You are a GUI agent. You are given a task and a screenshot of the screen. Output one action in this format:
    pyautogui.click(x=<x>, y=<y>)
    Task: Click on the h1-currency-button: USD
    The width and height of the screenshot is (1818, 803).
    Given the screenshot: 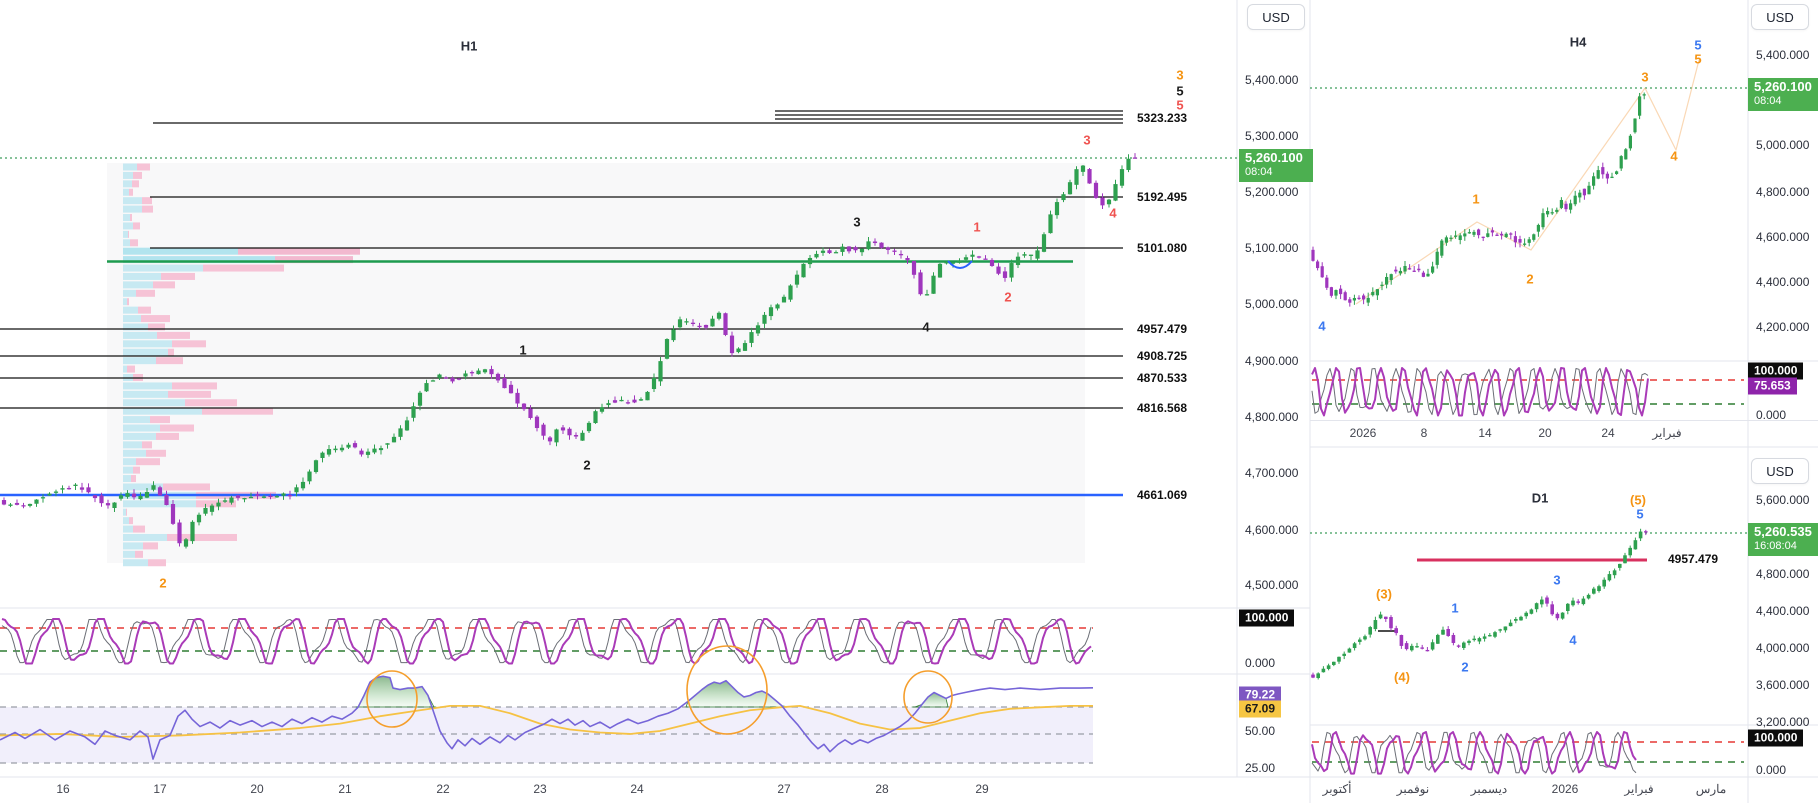 What is the action you would take?
    pyautogui.click(x=1276, y=17)
    